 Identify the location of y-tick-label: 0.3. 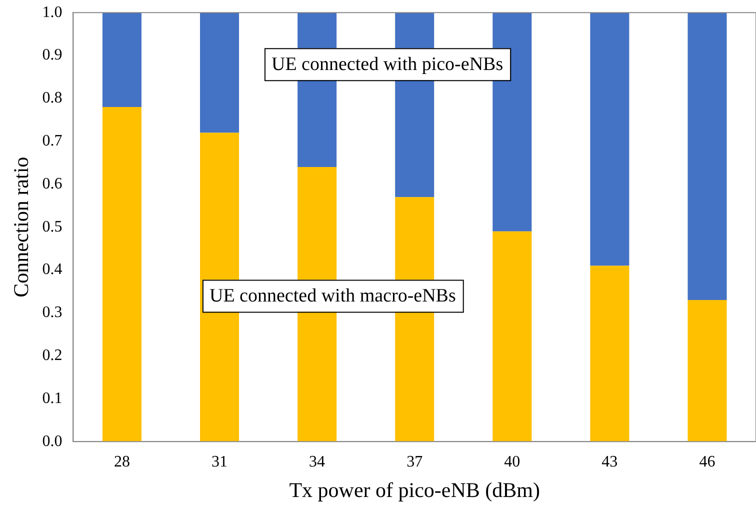
(52, 313).